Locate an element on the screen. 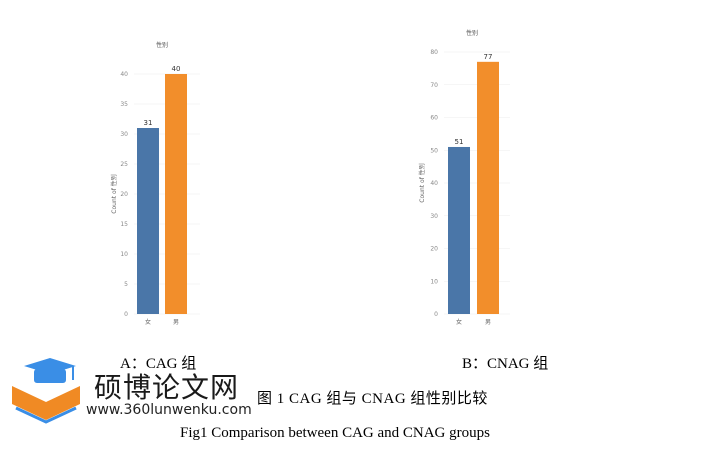  data-label: 77 is located at coordinates (488, 57).